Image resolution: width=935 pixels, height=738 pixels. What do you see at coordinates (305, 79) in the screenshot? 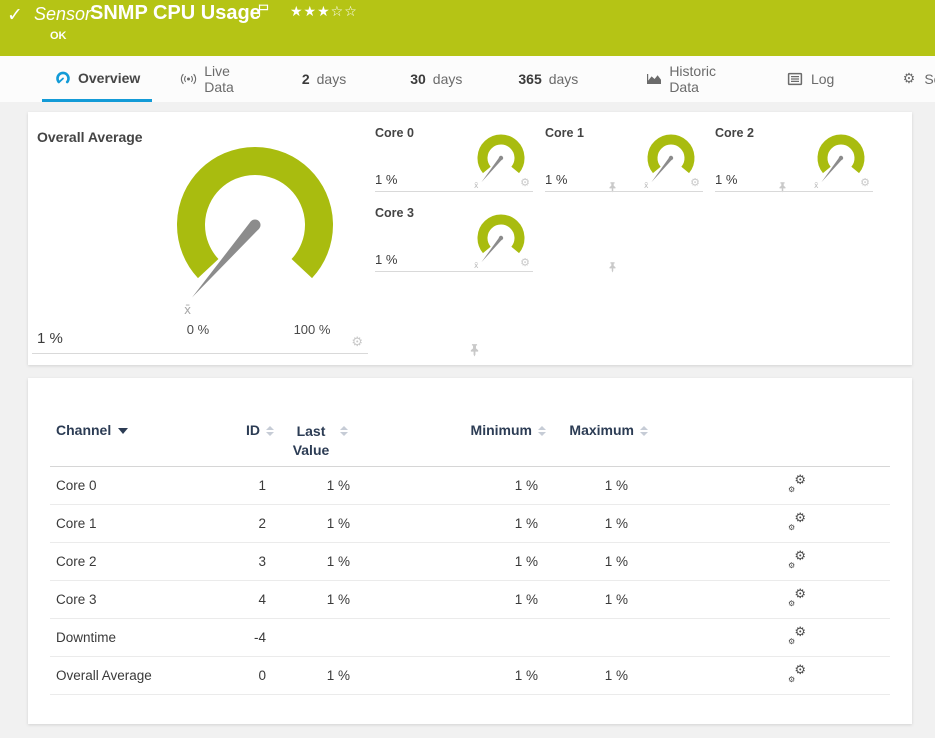
I see `tab-number: 2` at bounding box center [305, 79].